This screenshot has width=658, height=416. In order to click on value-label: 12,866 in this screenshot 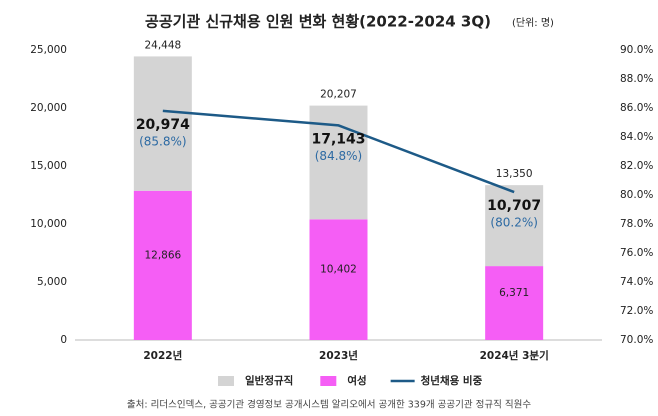, I will do `click(162, 255)`.